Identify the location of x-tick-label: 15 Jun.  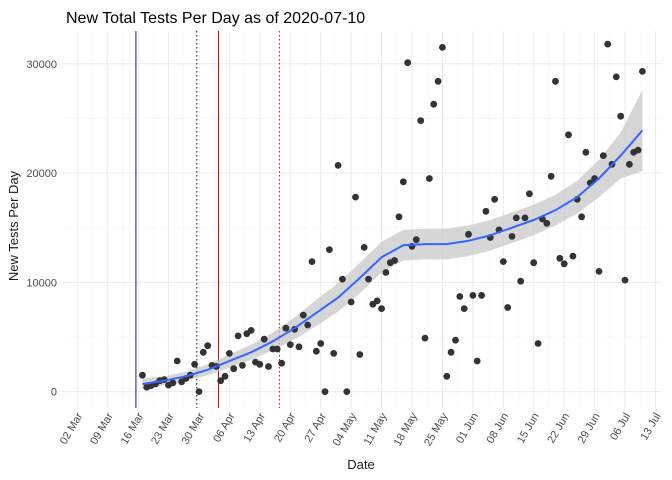
(528, 428).